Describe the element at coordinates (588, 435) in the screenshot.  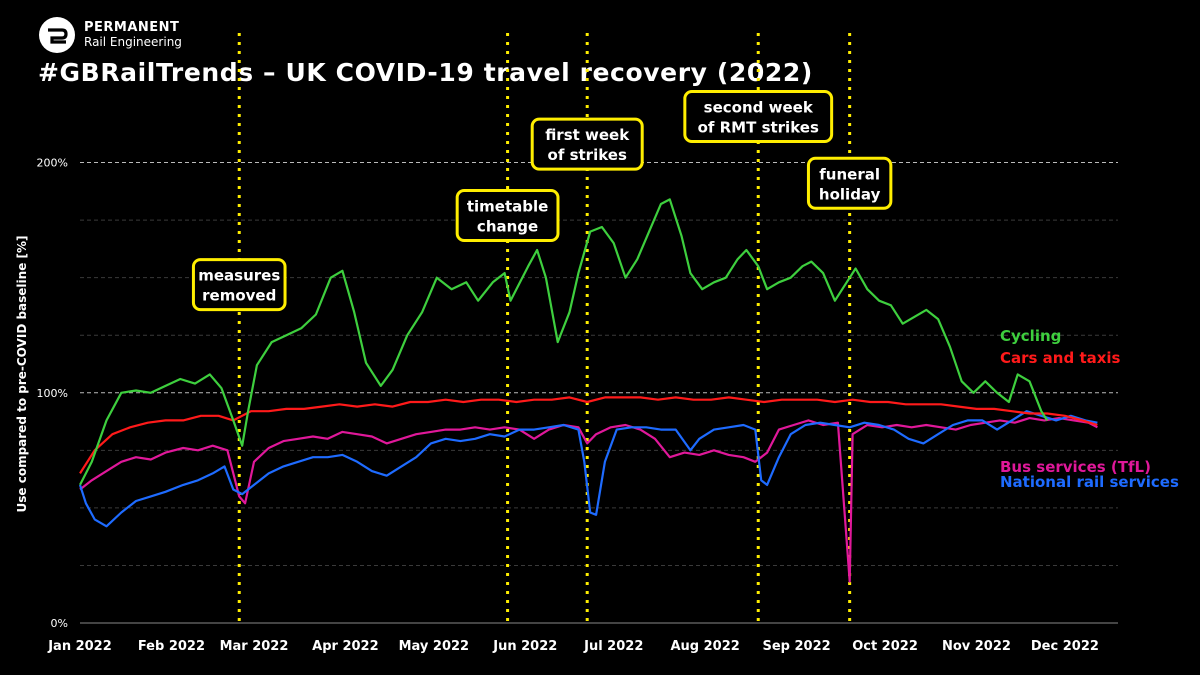
I see `series-line-cars-and-taxis` at that location.